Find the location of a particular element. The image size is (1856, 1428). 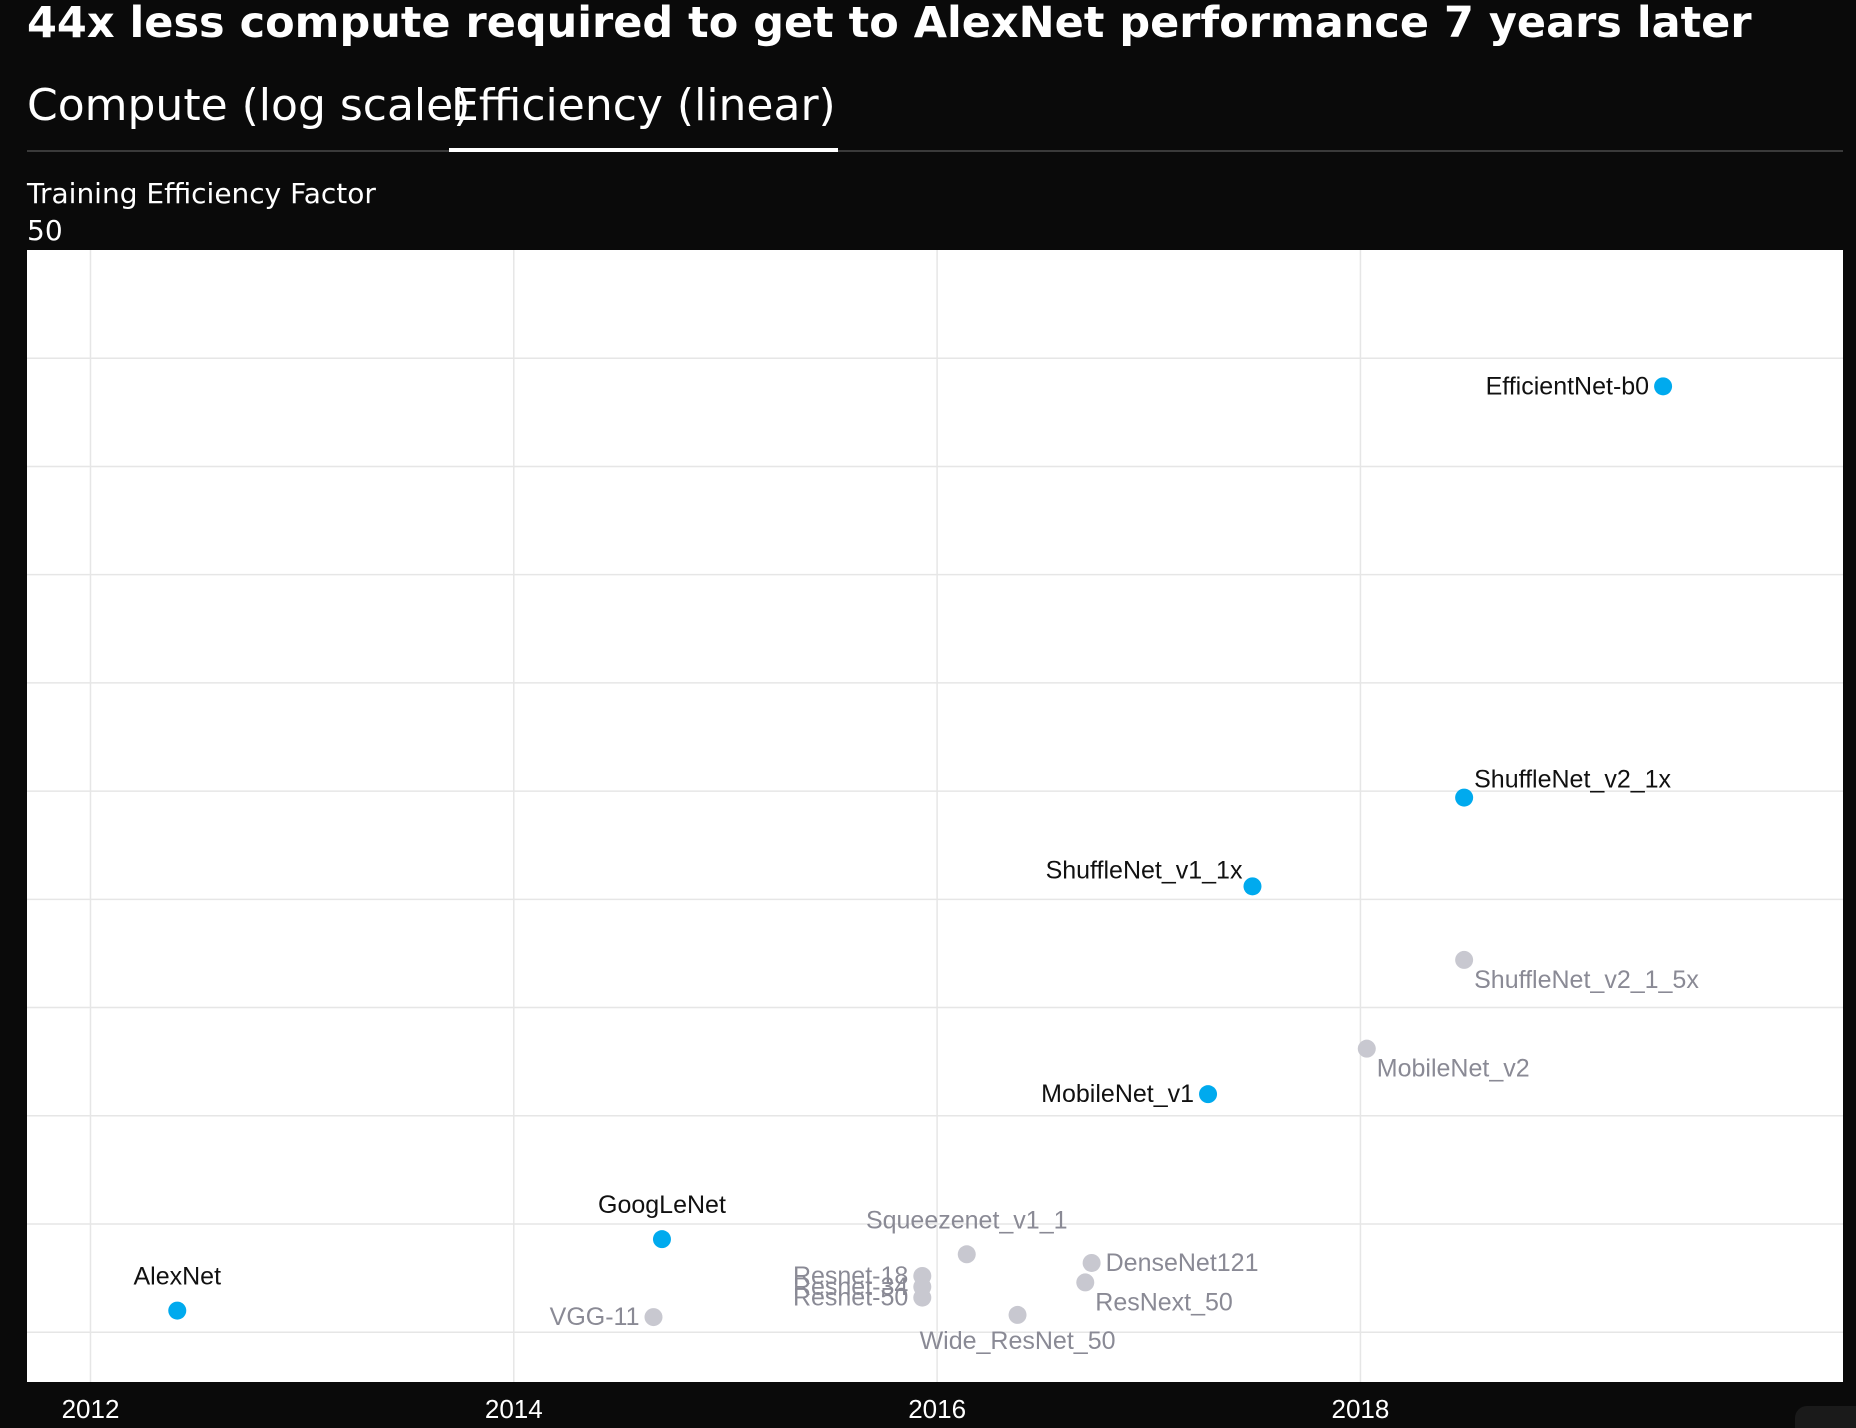

x-tick-label: 2018 is located at coordinates (1361, 1409).